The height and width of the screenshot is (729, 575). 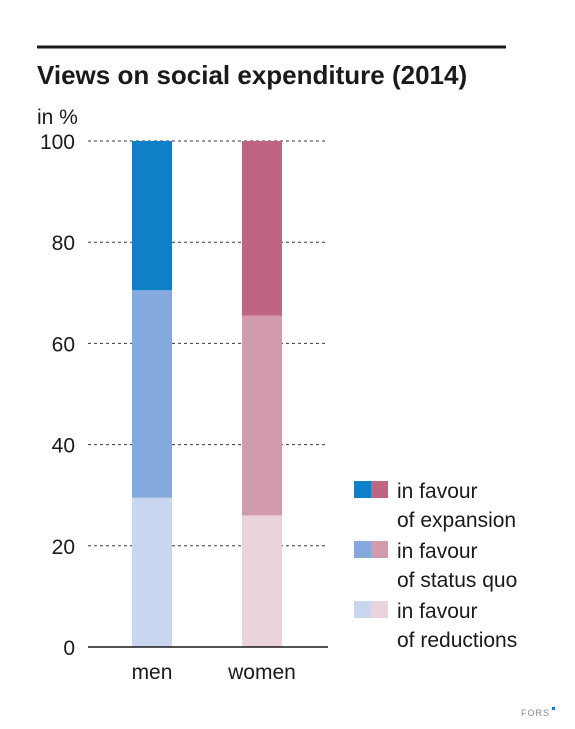 I want to click on fors-logo-text: FORS, so click(x=535, y=713).